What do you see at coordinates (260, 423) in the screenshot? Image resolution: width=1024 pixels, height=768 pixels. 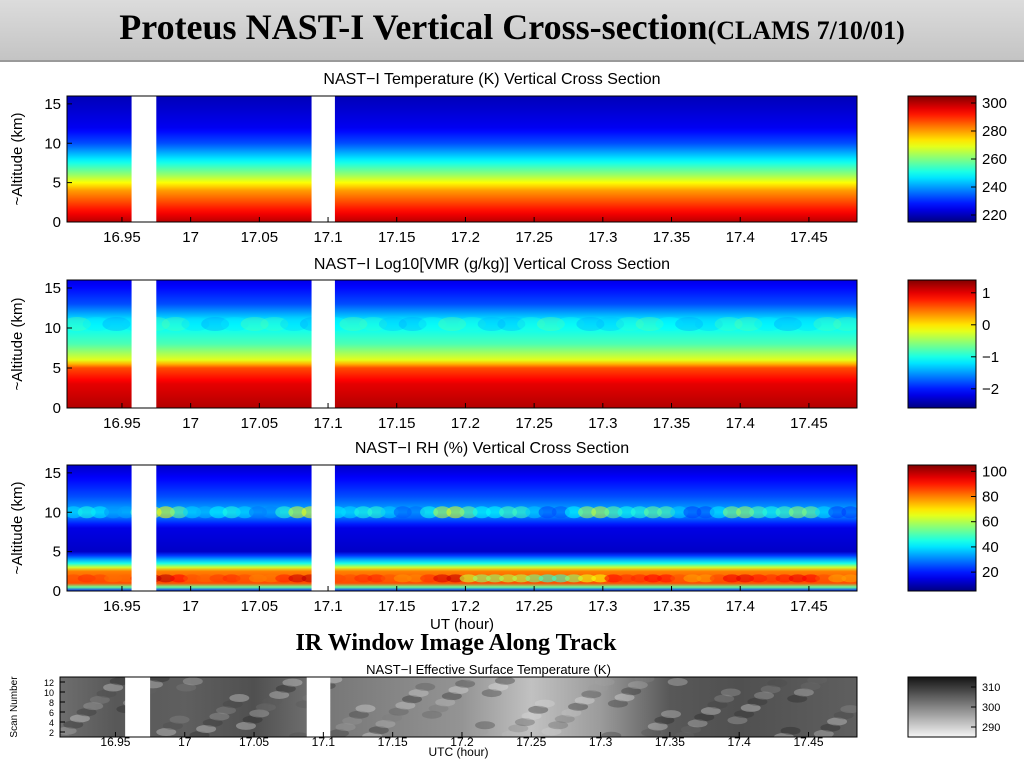 I see `x-tick-label: 17.05` at bounding box center [260, 423].